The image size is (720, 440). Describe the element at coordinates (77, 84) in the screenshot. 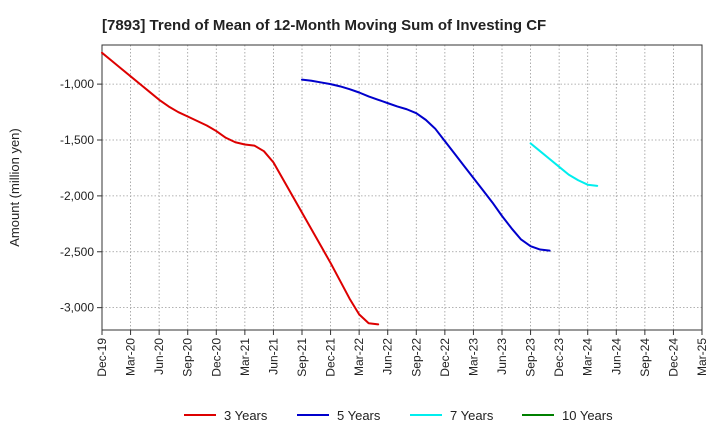

I see `y-tick-label: -1,000` at that location.